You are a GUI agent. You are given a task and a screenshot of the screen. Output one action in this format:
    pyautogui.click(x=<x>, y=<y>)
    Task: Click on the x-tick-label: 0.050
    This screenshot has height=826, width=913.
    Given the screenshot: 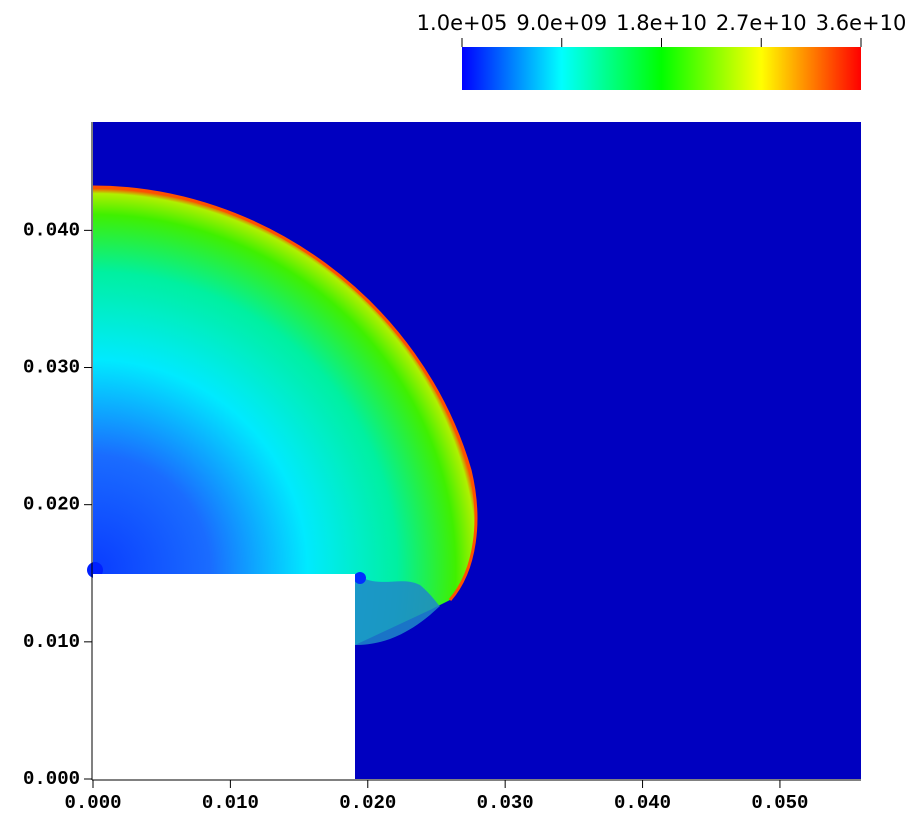 What is the action you would take?
    pyautogui.click(x=779, y=803)
    